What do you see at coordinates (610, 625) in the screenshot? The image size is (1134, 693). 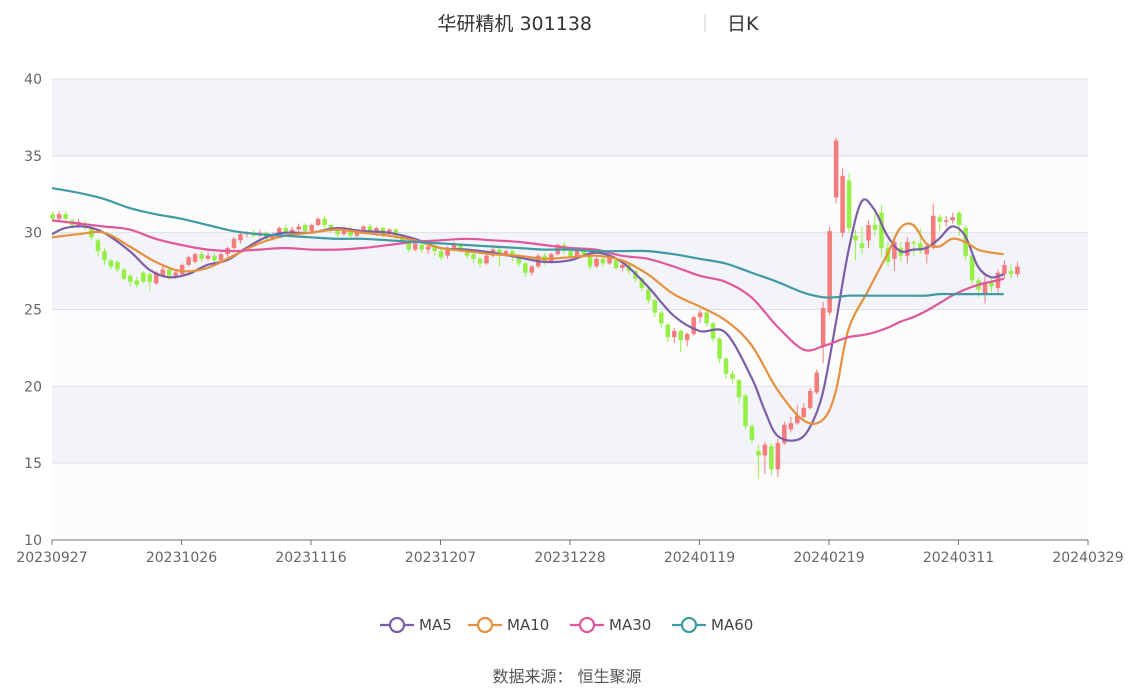 I see `legend-item-ma30: MA30` at bounding box center [610, 625].